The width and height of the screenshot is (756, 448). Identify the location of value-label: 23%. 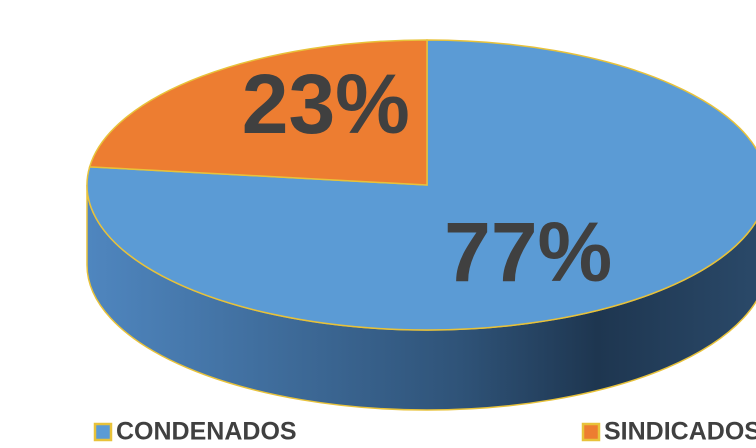
(326, 104).